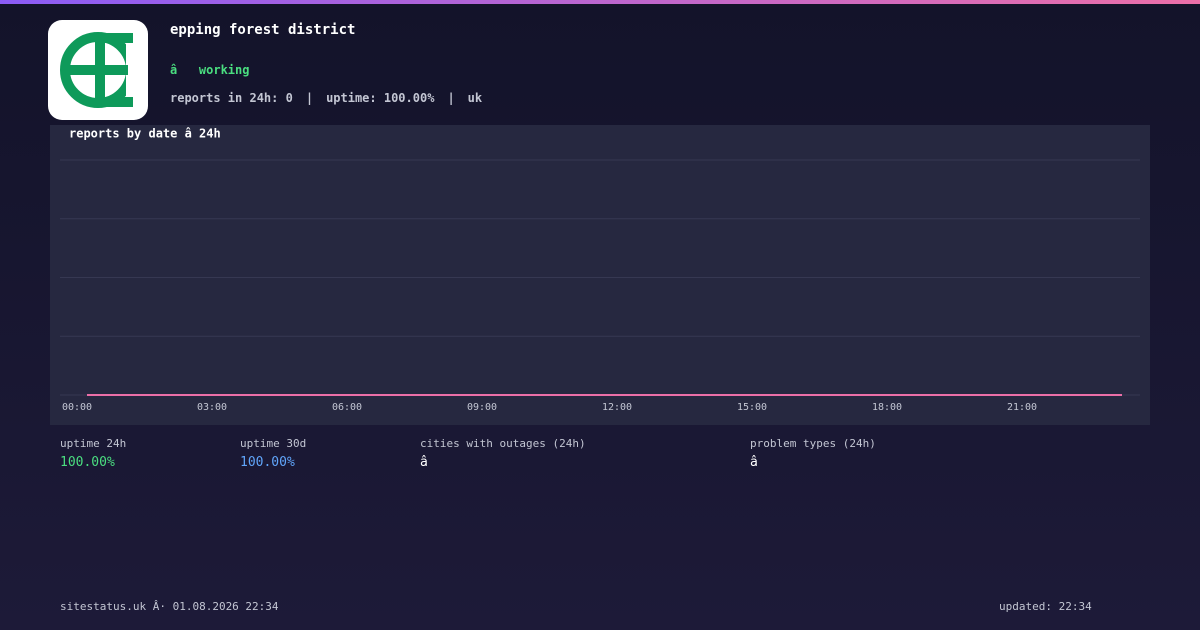  I want to click on x-tick-label: 12:00, so click(617, 407).